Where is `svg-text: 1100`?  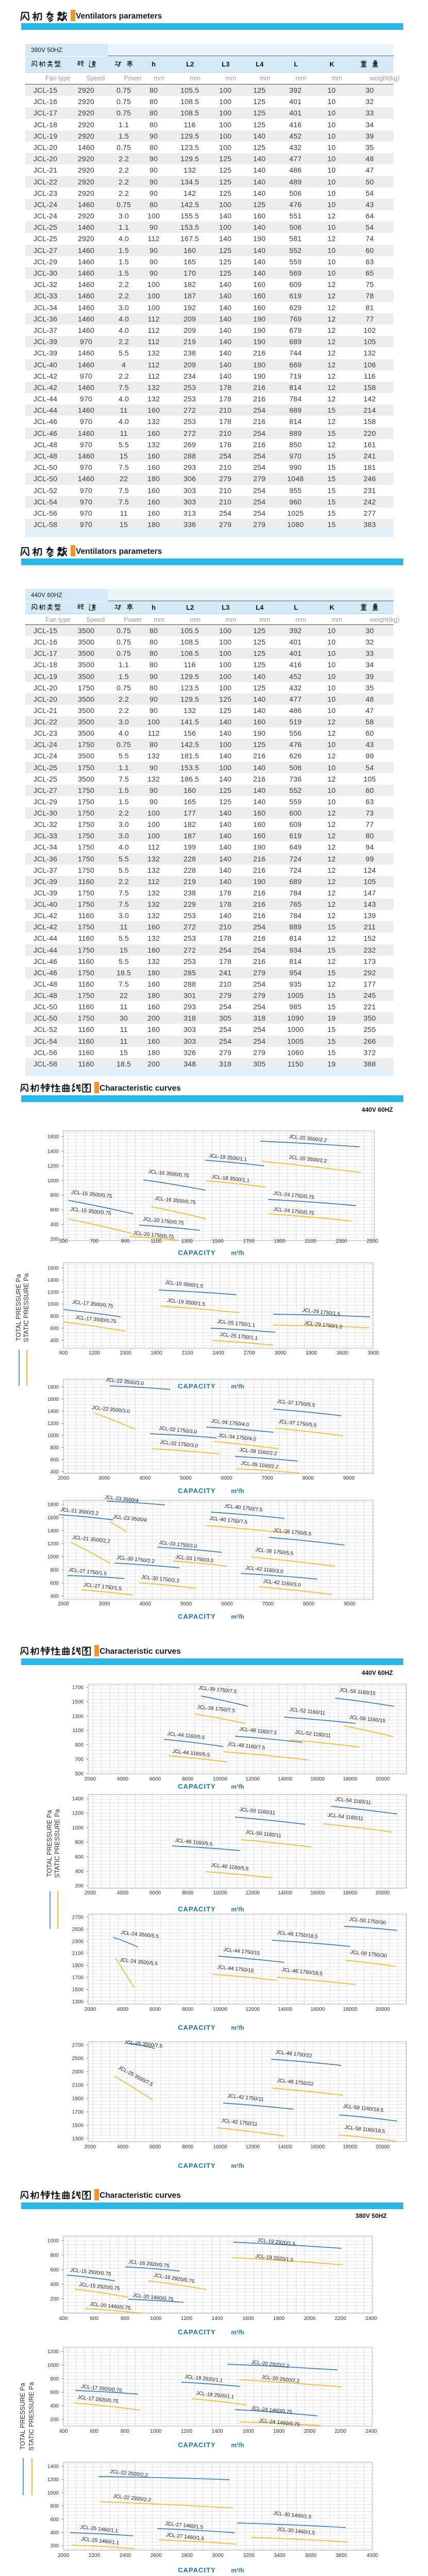
svg-text: 1100 is located at coordinates (156, 1242).